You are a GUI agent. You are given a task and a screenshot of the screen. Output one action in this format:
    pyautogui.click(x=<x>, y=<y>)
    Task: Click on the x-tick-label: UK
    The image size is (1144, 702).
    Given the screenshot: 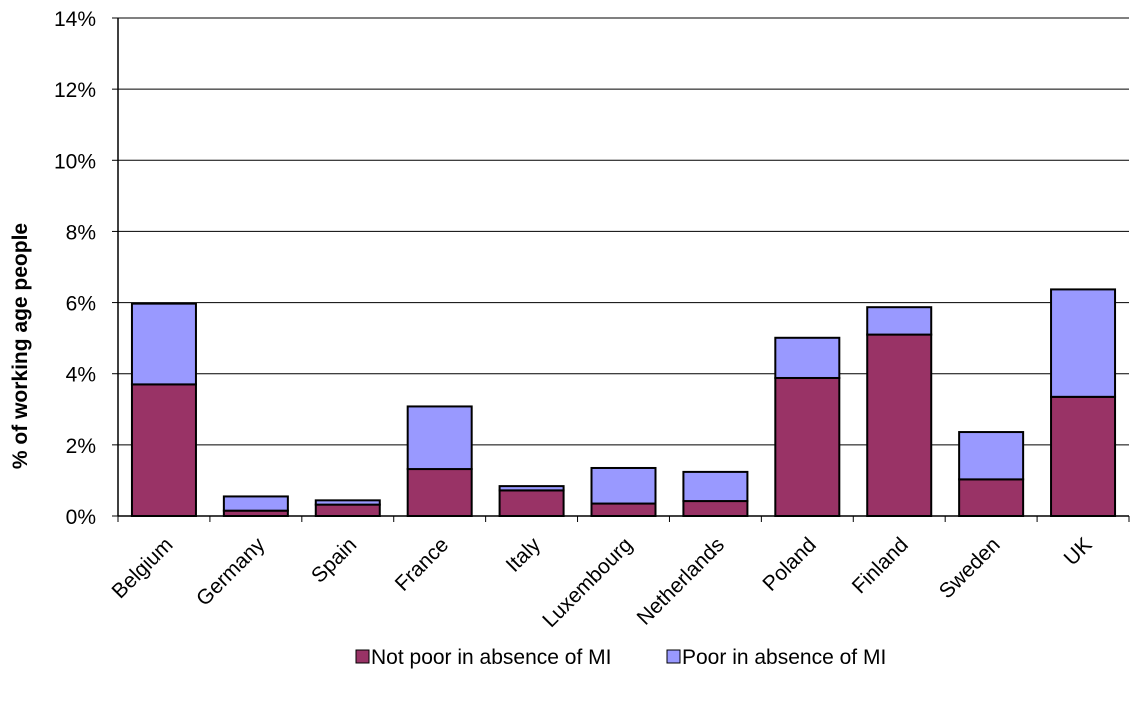 What is the action you would take?
    pyautogui.click(x=1078, y=551)
    